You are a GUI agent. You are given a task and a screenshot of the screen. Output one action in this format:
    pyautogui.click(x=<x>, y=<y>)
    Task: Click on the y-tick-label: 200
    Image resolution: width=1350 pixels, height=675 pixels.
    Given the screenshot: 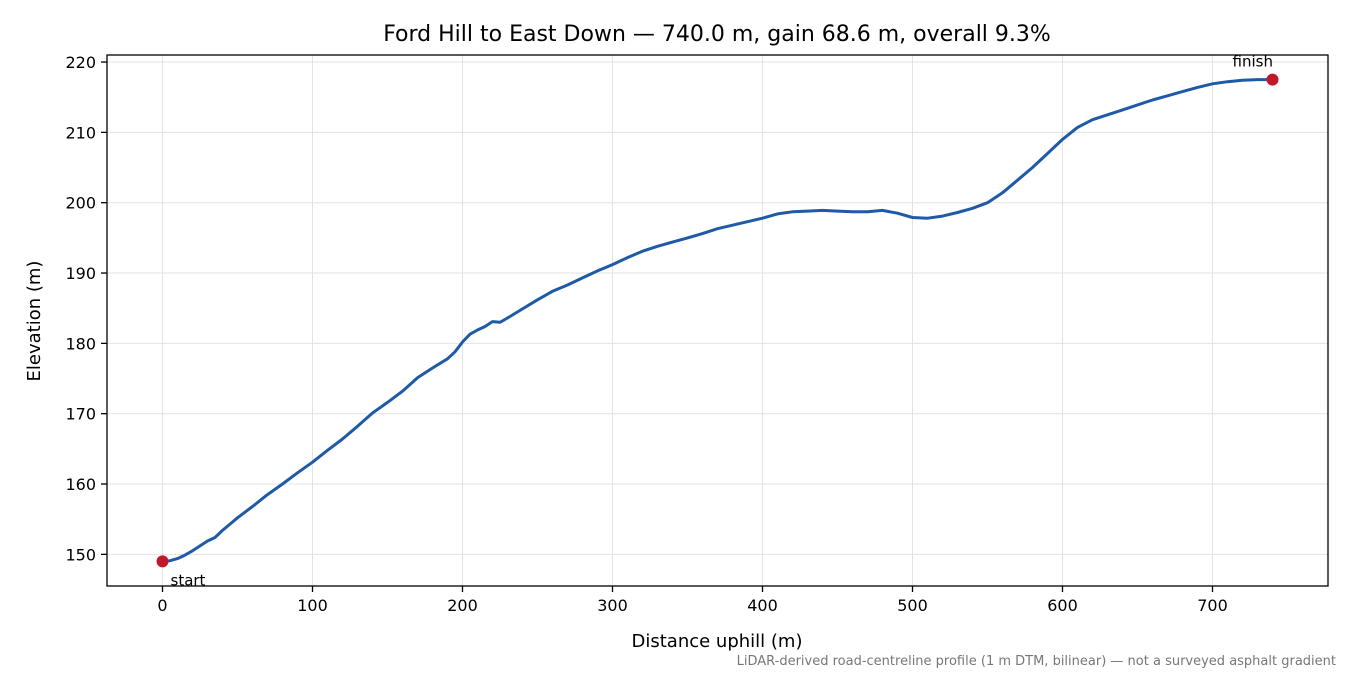 What is the action you would take?
    pyautogui.click(x=80, y=203)
    